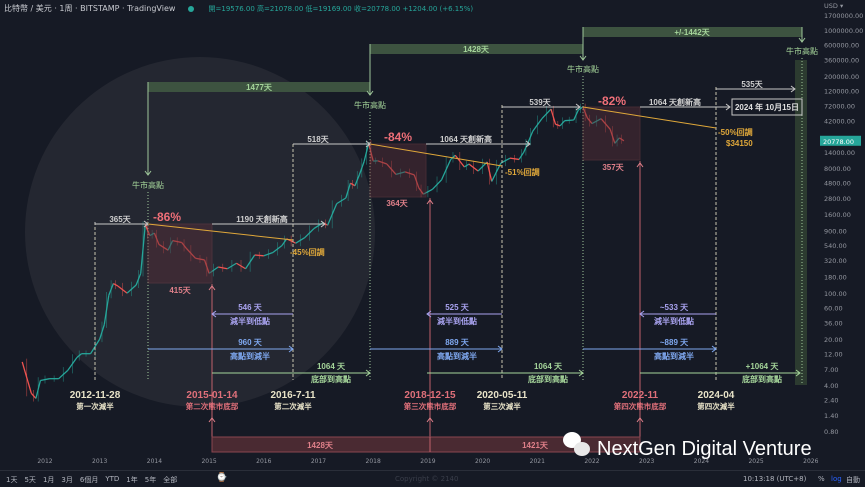  I want to click on last-price-label: 20778.00, so click(838, 142).